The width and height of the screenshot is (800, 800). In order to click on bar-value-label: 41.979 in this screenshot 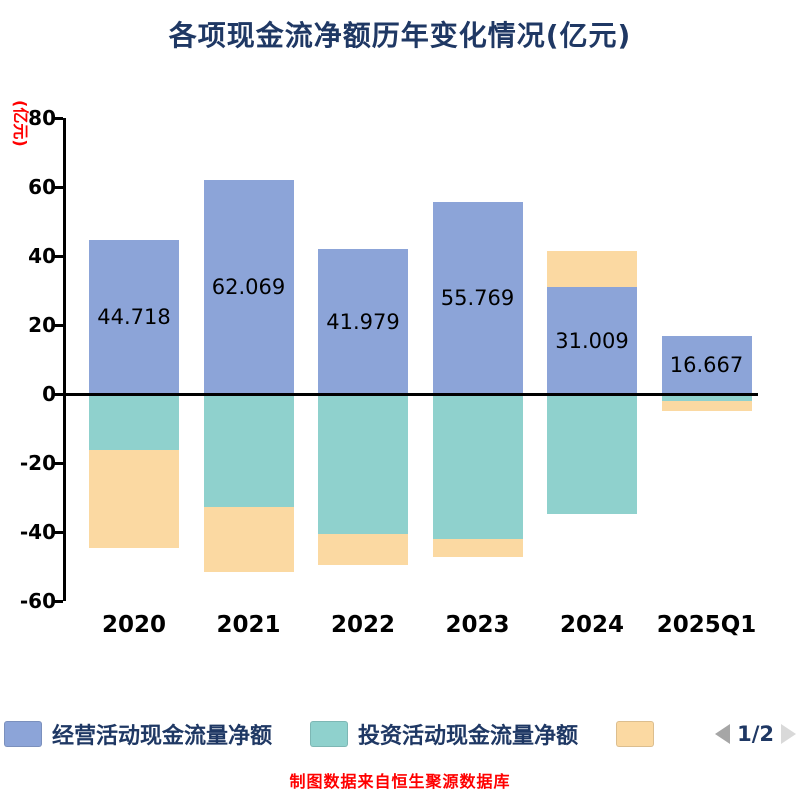, I will do `click(363, 321)`.